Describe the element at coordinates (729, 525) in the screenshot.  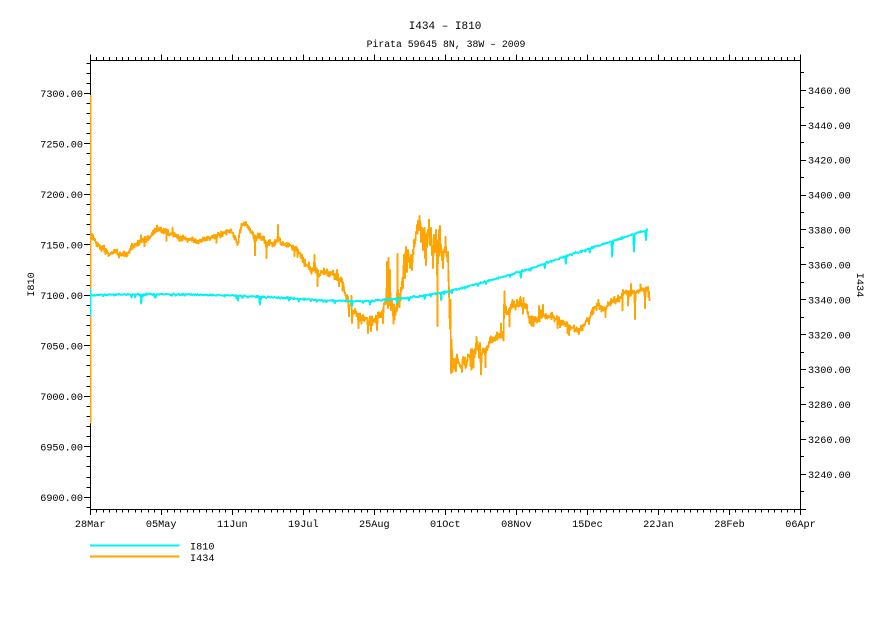
I see `svg-text: 28Feb` at that location.